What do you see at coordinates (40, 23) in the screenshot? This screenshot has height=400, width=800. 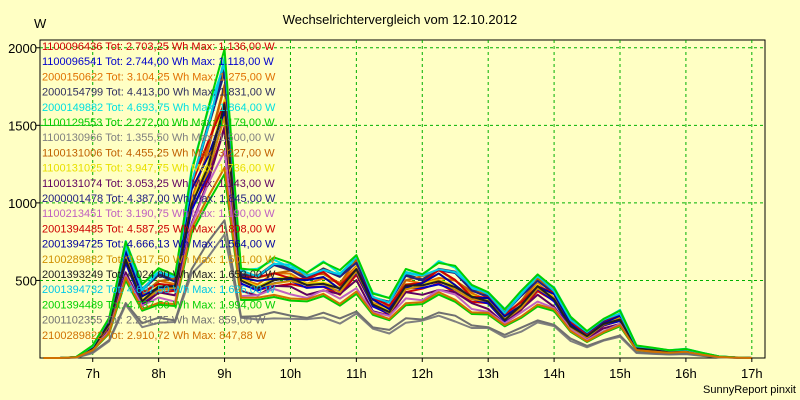 I see `y-axis-label: W` at bounding box center [40, 23].